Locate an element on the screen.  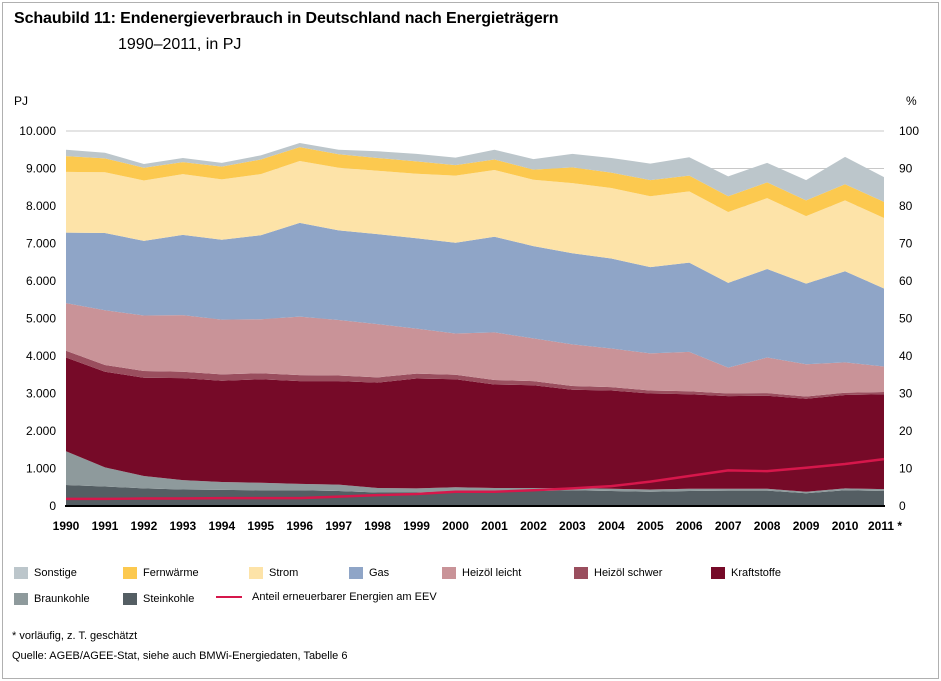
x-tick-label: 2002 is located at coordinates (533, 526).